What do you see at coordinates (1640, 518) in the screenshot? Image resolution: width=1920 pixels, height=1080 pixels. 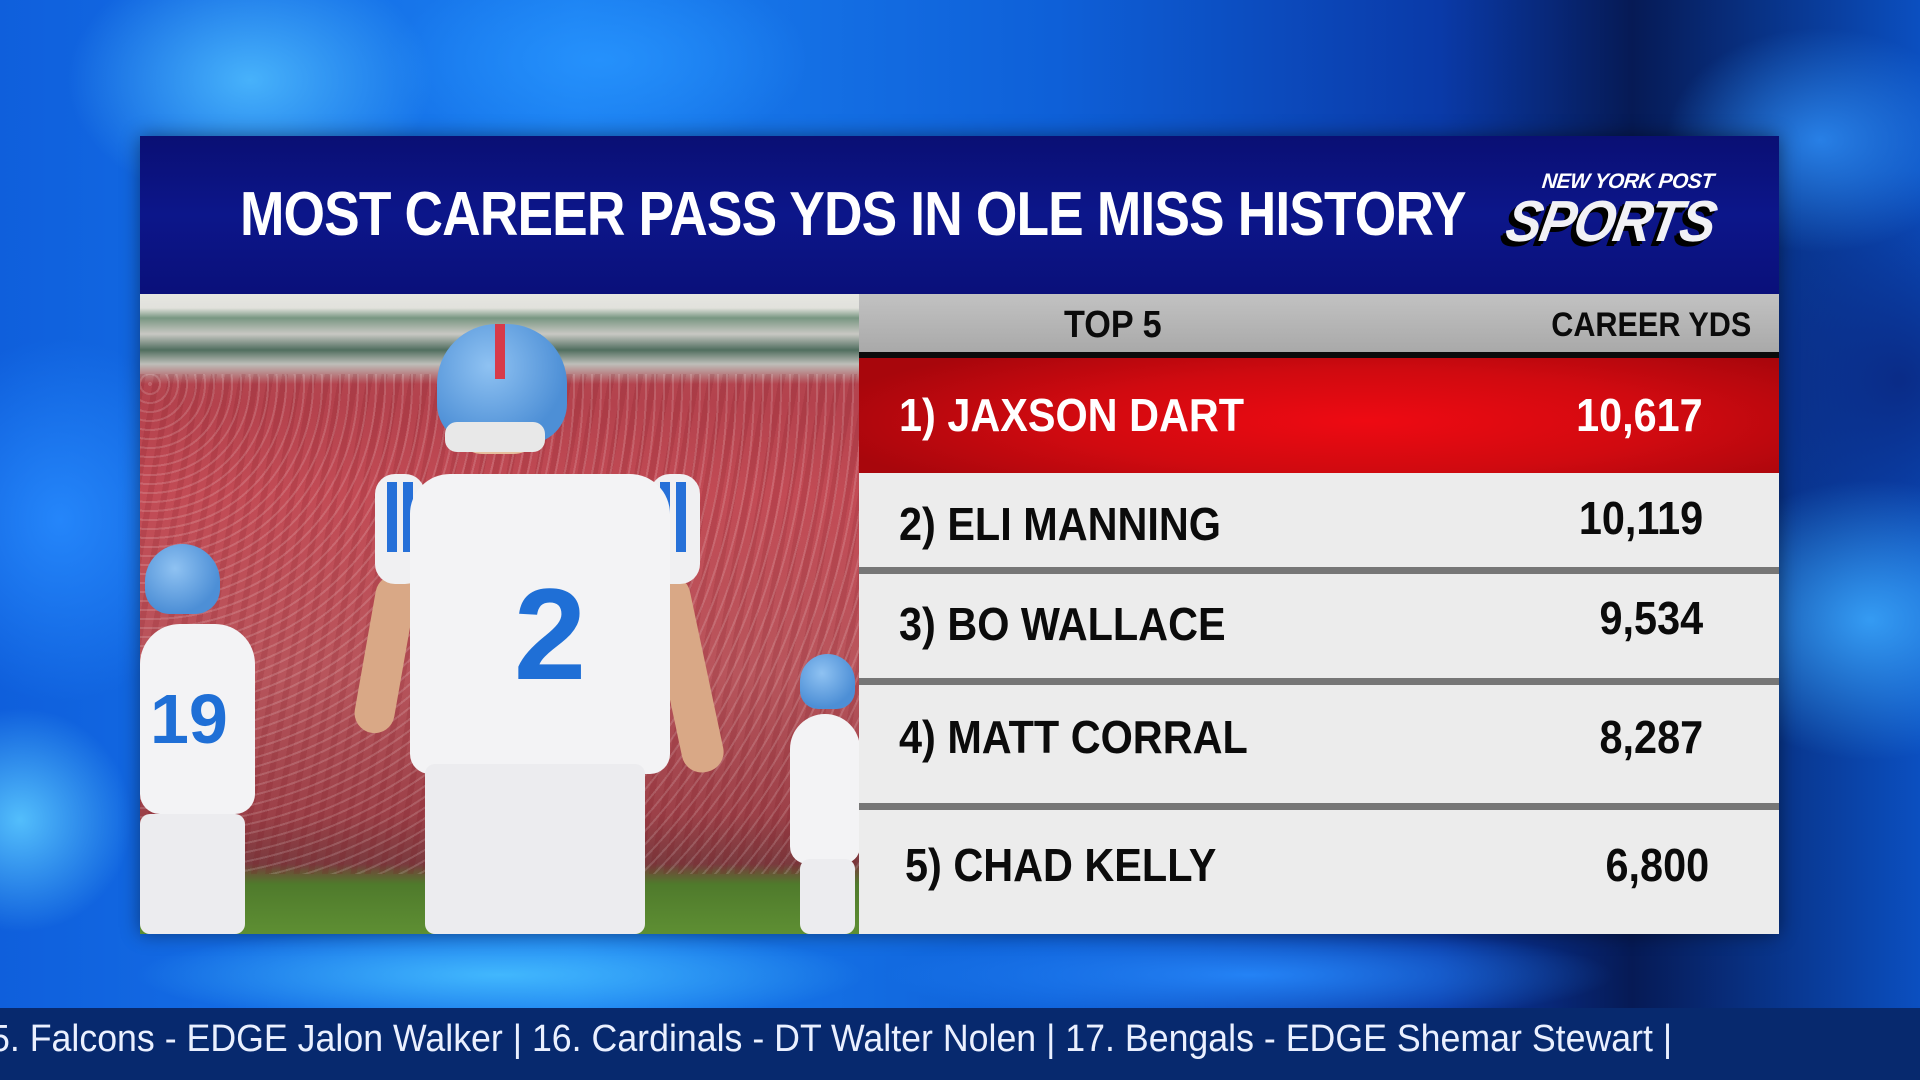 I see `career-yds: 10,119` at bounding box center [1640, 518].